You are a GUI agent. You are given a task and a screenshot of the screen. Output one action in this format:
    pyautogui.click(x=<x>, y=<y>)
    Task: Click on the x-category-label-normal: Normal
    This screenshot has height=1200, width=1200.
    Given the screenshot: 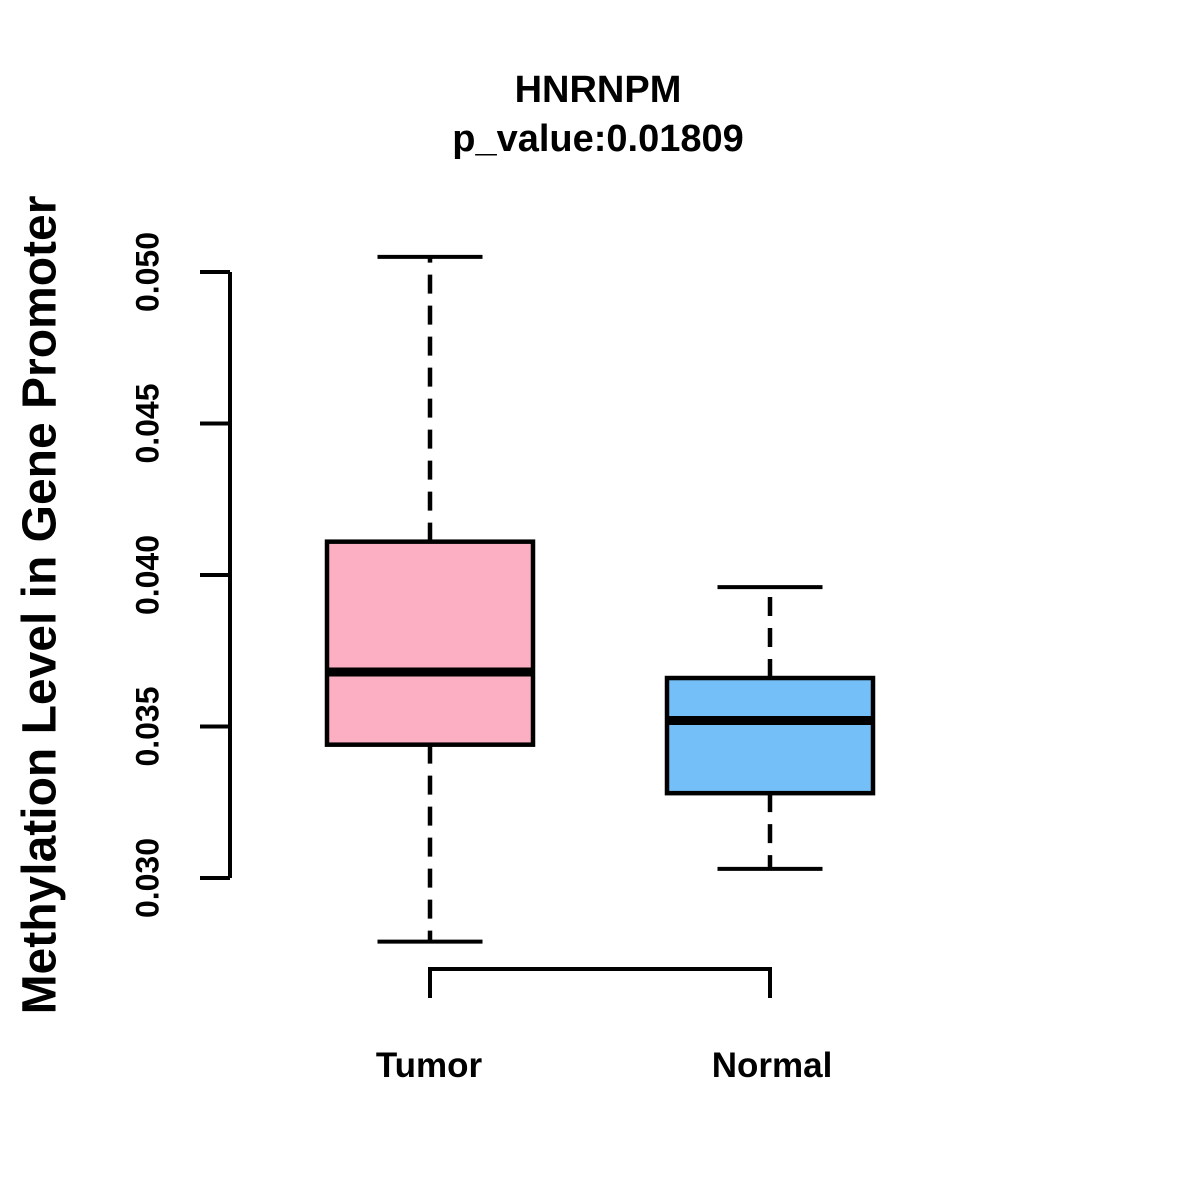 What is the action you would take?
    pyautogui.click(x=772, y=1065)
    